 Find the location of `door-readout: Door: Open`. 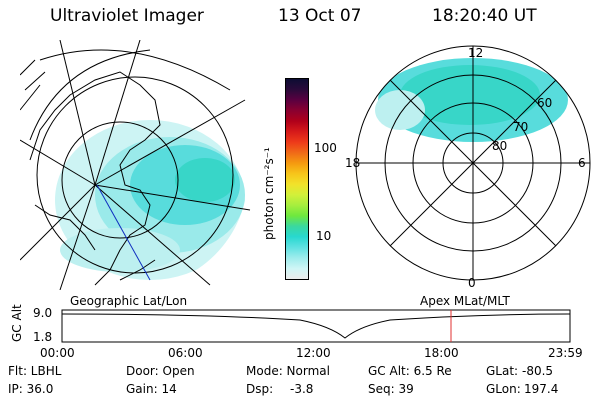

door-readout: Door: Open is located at coordinates (160, 371).